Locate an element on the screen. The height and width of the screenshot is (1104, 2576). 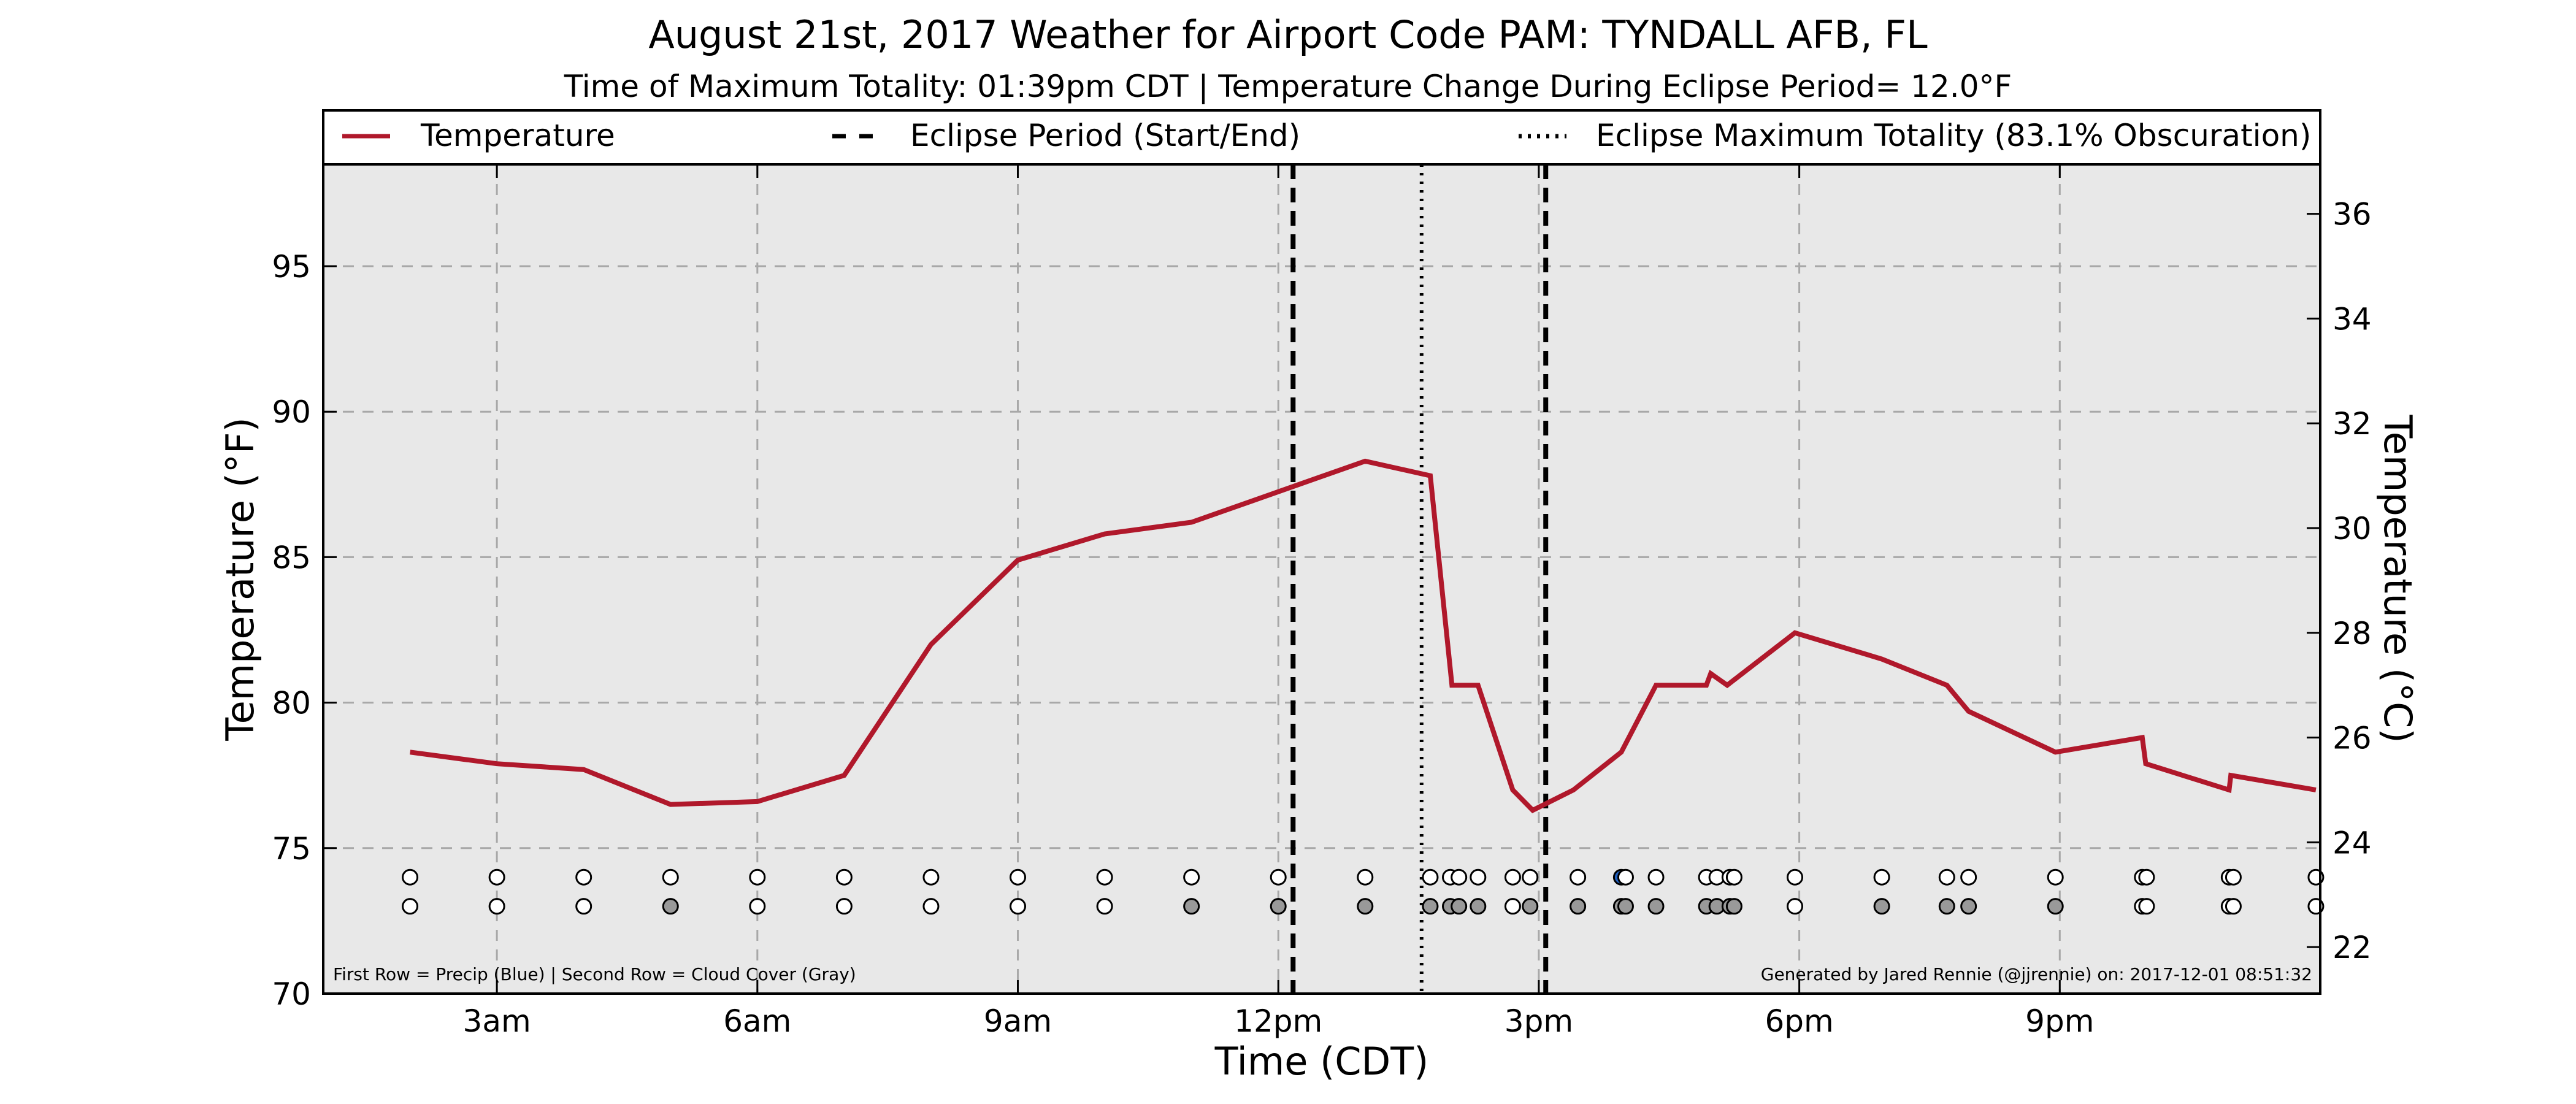
y-tick-label: 95 is located at coordinates (291, 267).